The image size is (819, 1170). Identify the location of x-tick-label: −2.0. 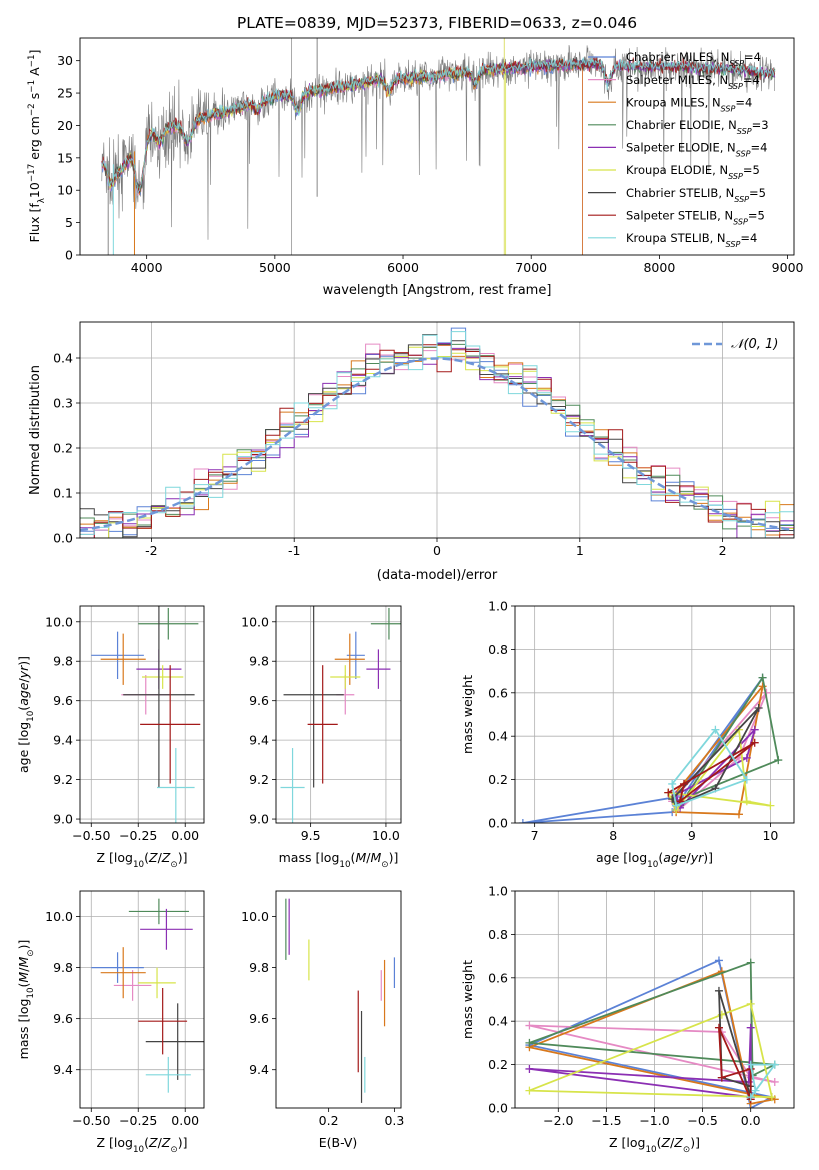
(558, 1120).